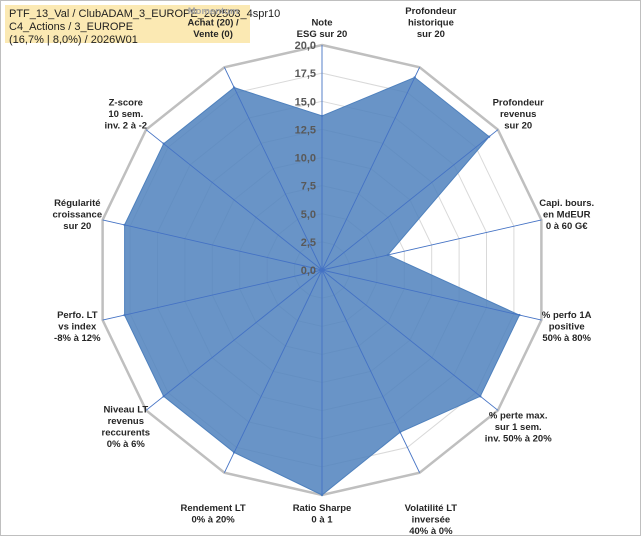 The height and width of the screenshot is (536, 641). Describe the element at coordinates (213, 34) in the screenshot. I see `radar-axis-label-line: Vente (0)` at that location.